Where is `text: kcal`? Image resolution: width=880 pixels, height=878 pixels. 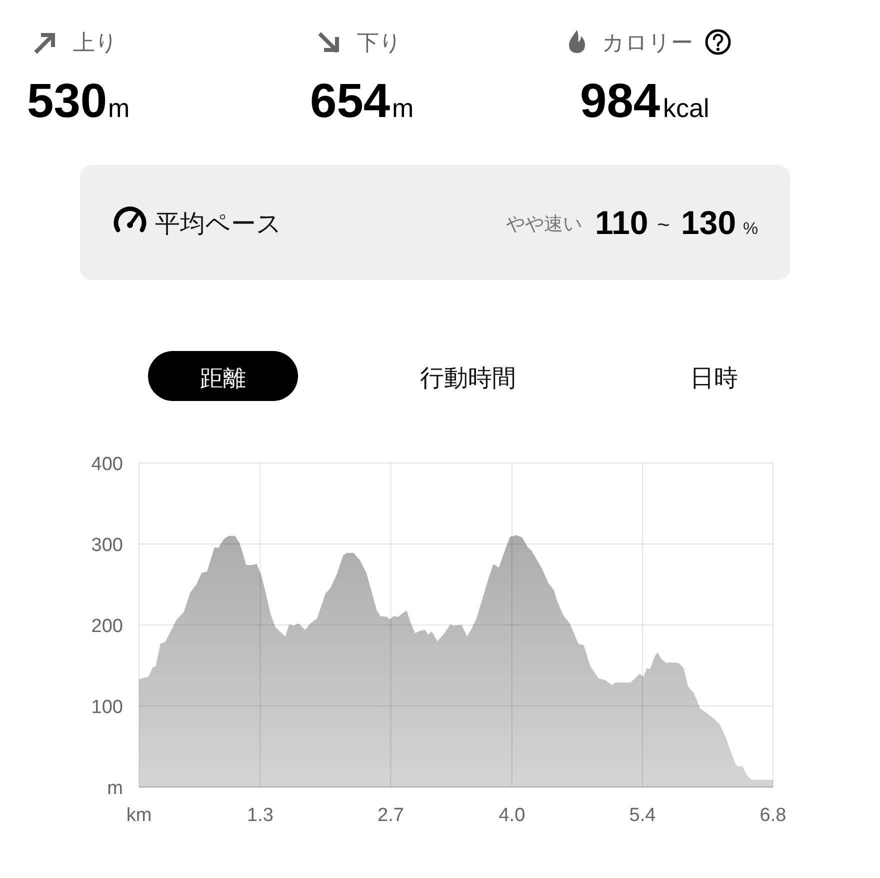
text: kcal is located at coordinates (686, 108).